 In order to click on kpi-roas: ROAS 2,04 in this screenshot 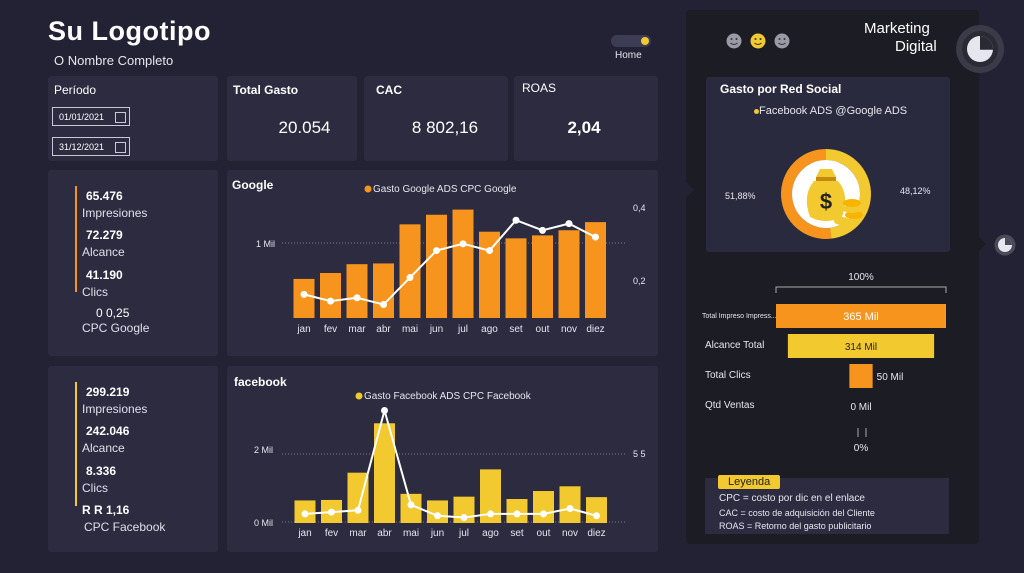, I will do `click(586, 118)`.